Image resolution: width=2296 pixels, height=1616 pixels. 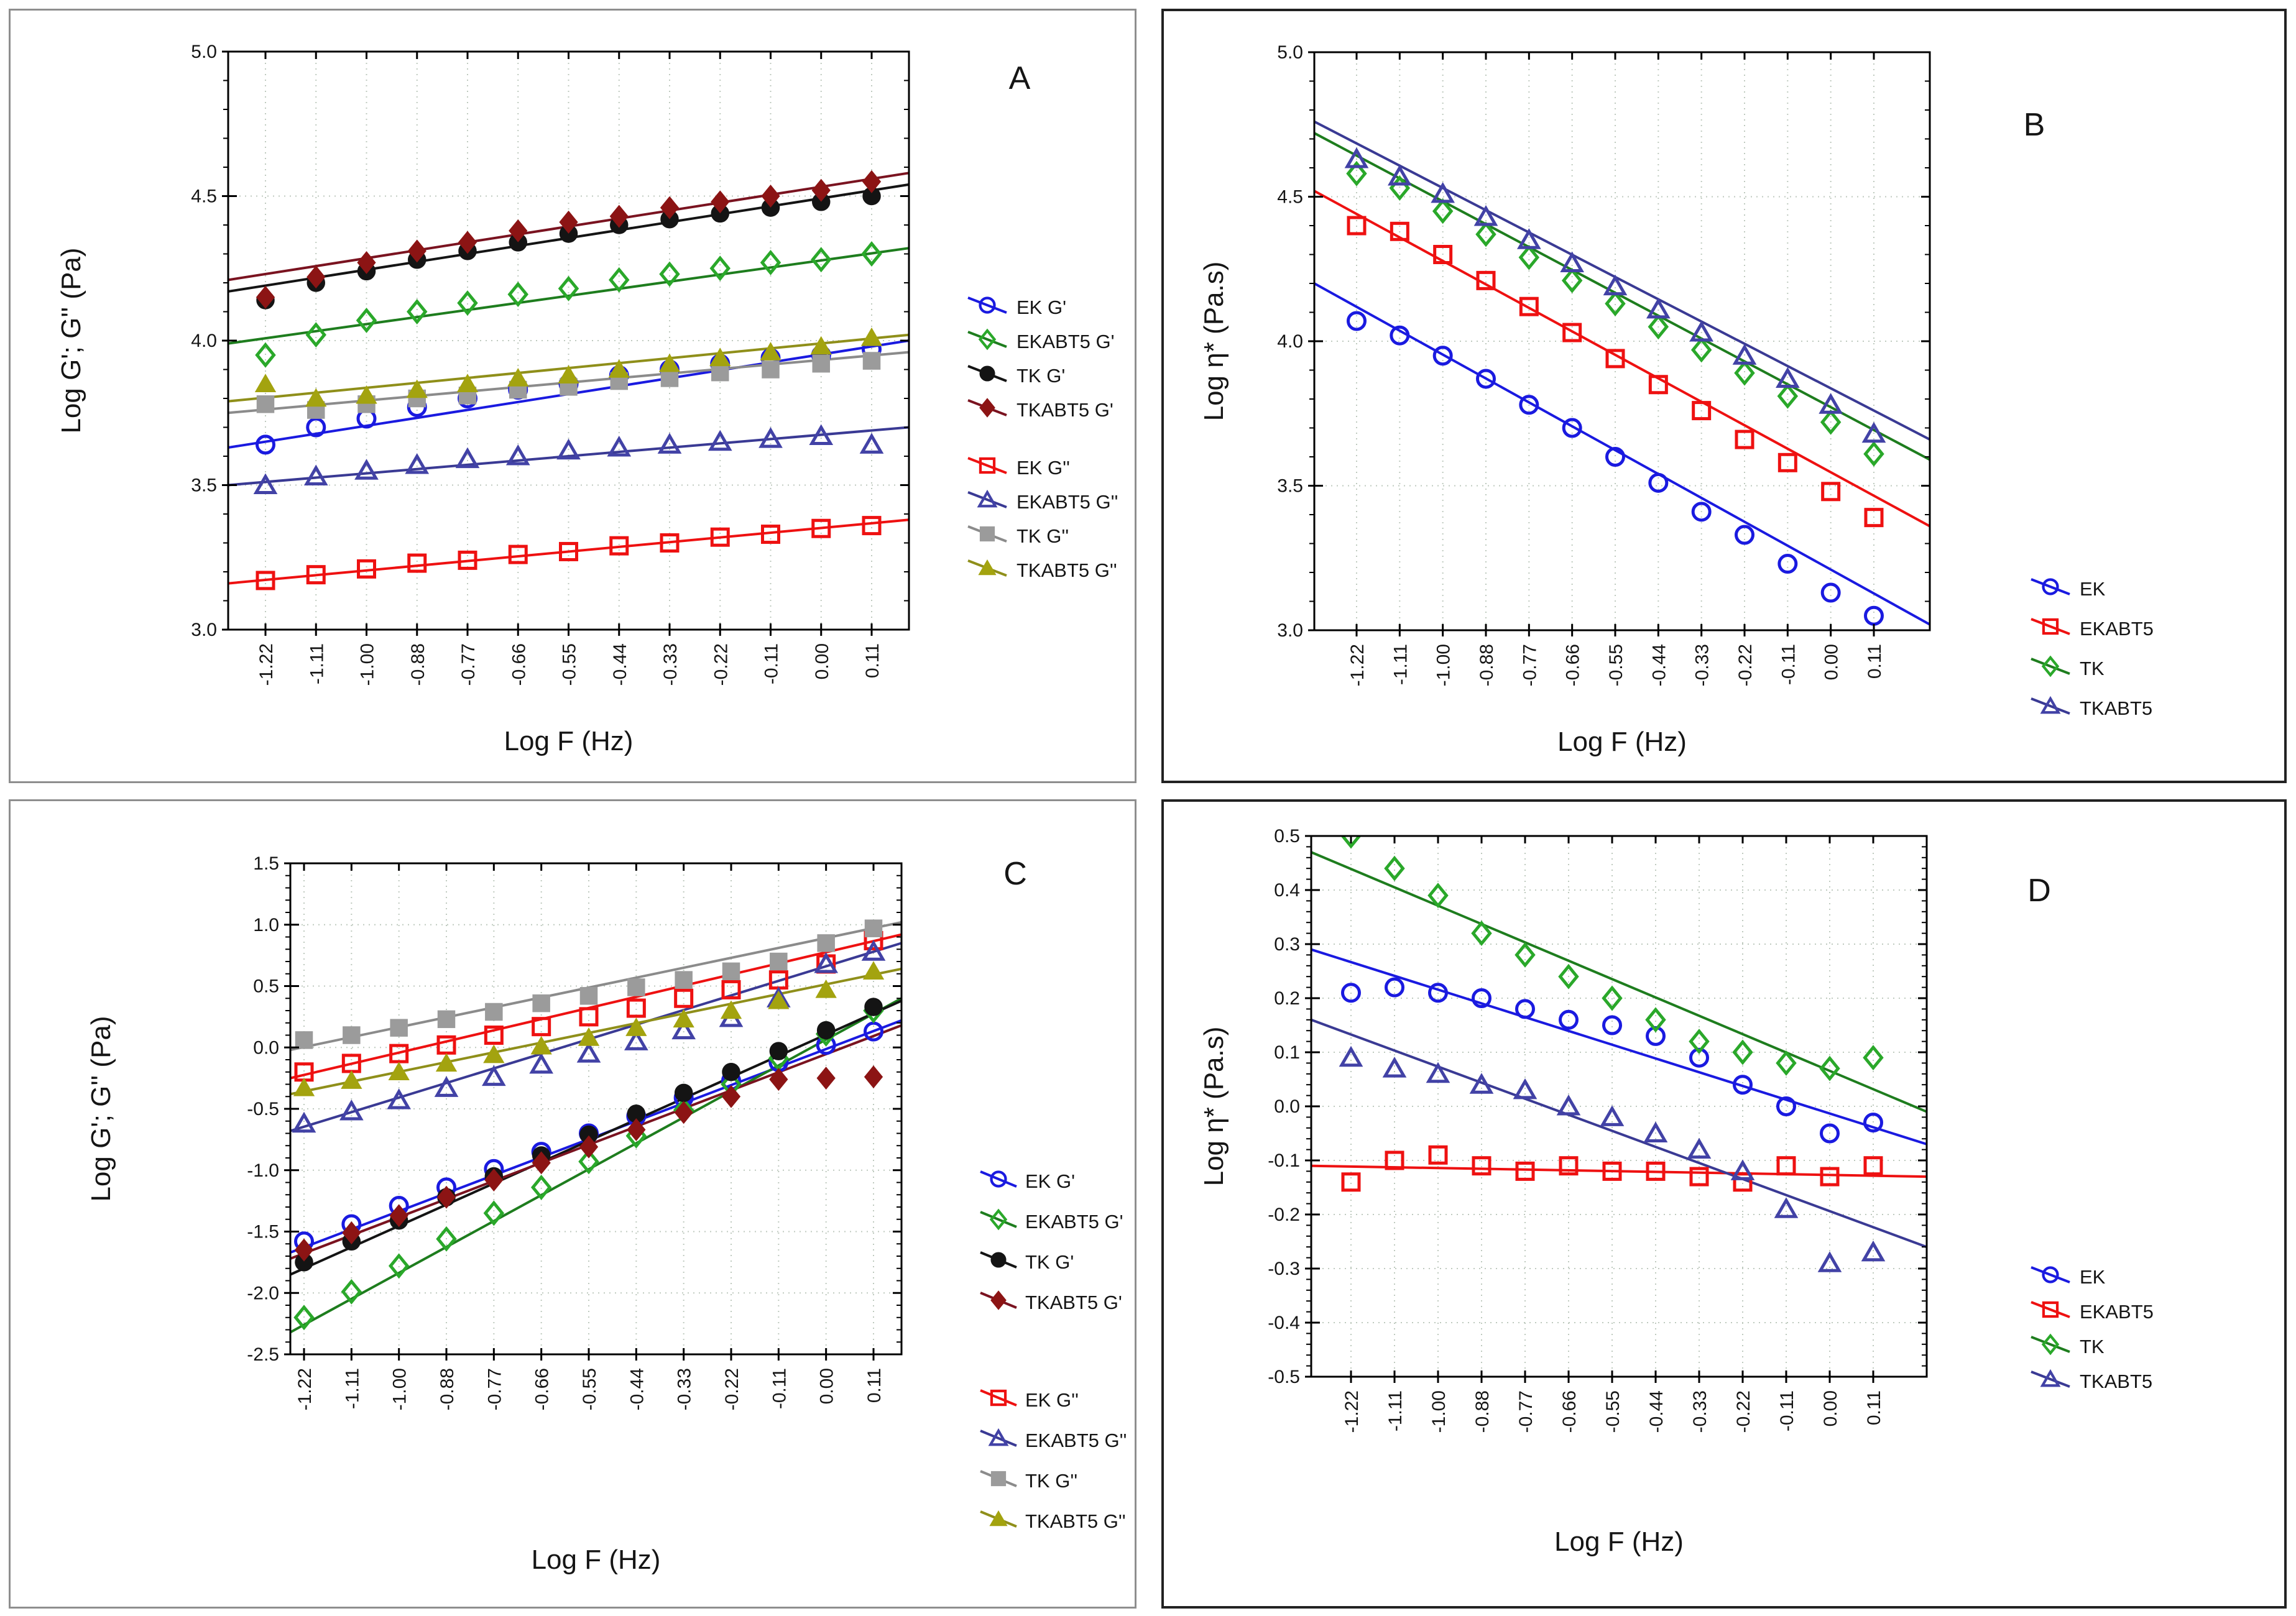 What do you see at coordinates (1290, 52) in the screenshot?
I see `y-tick-label: 5.0` at bounding box center [1290, 52].